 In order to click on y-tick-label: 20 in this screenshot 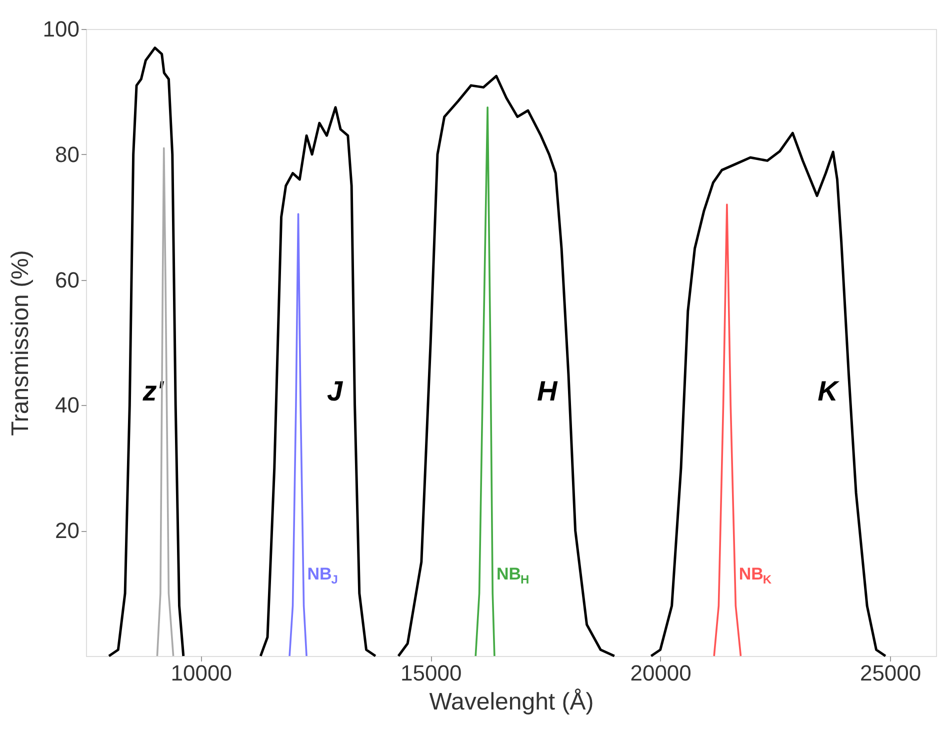, I will do `click(67, 531)`.